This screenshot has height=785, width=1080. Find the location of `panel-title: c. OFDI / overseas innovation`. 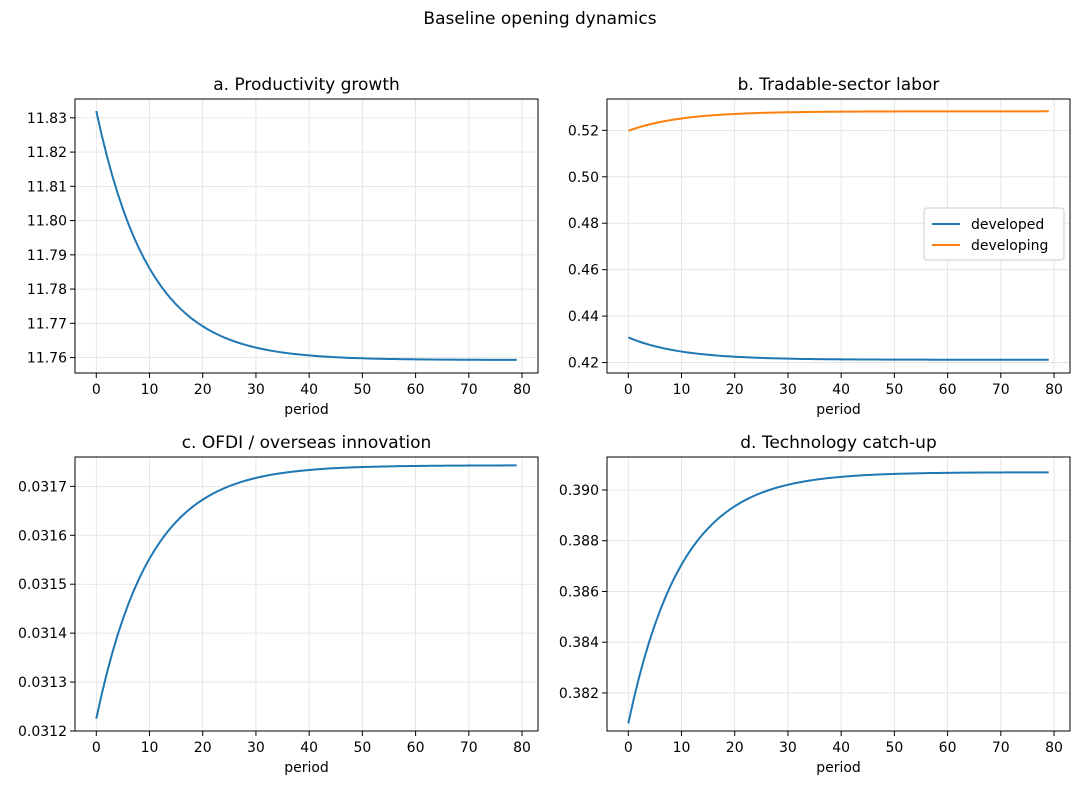

panel-title: c. OFDI / overseas innovation is located at coordinates (307, 443).